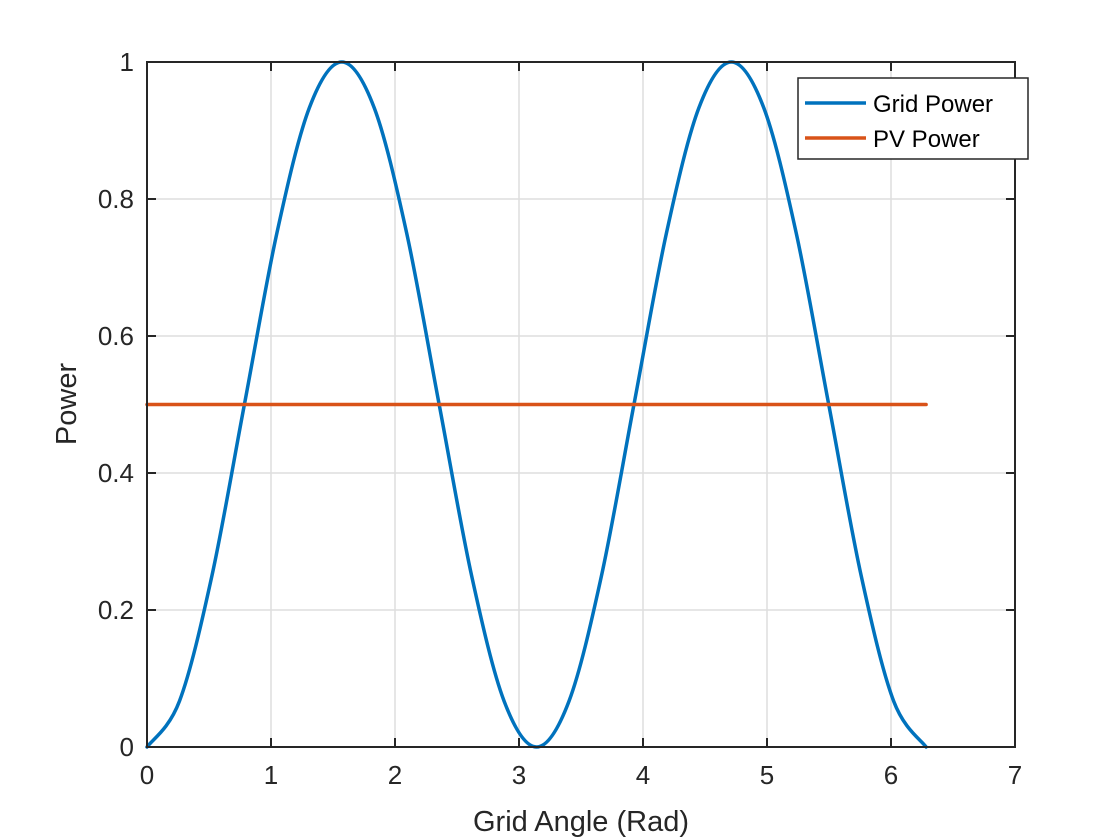 This screenshot has height=840, width=1120. What do you see at coordinates (1015, 775) in the screenshot?
I see `x-tick-label: 7` at bounding box center [1015, 775].